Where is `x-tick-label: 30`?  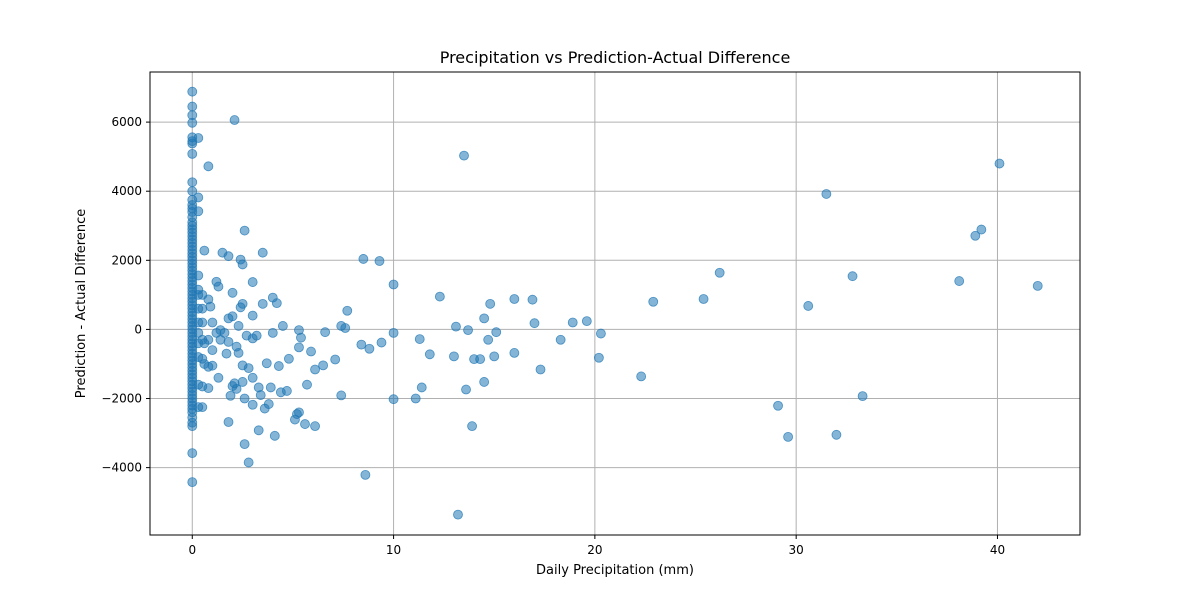 x-tick-label: 30 is located at coordinates (796, 550).